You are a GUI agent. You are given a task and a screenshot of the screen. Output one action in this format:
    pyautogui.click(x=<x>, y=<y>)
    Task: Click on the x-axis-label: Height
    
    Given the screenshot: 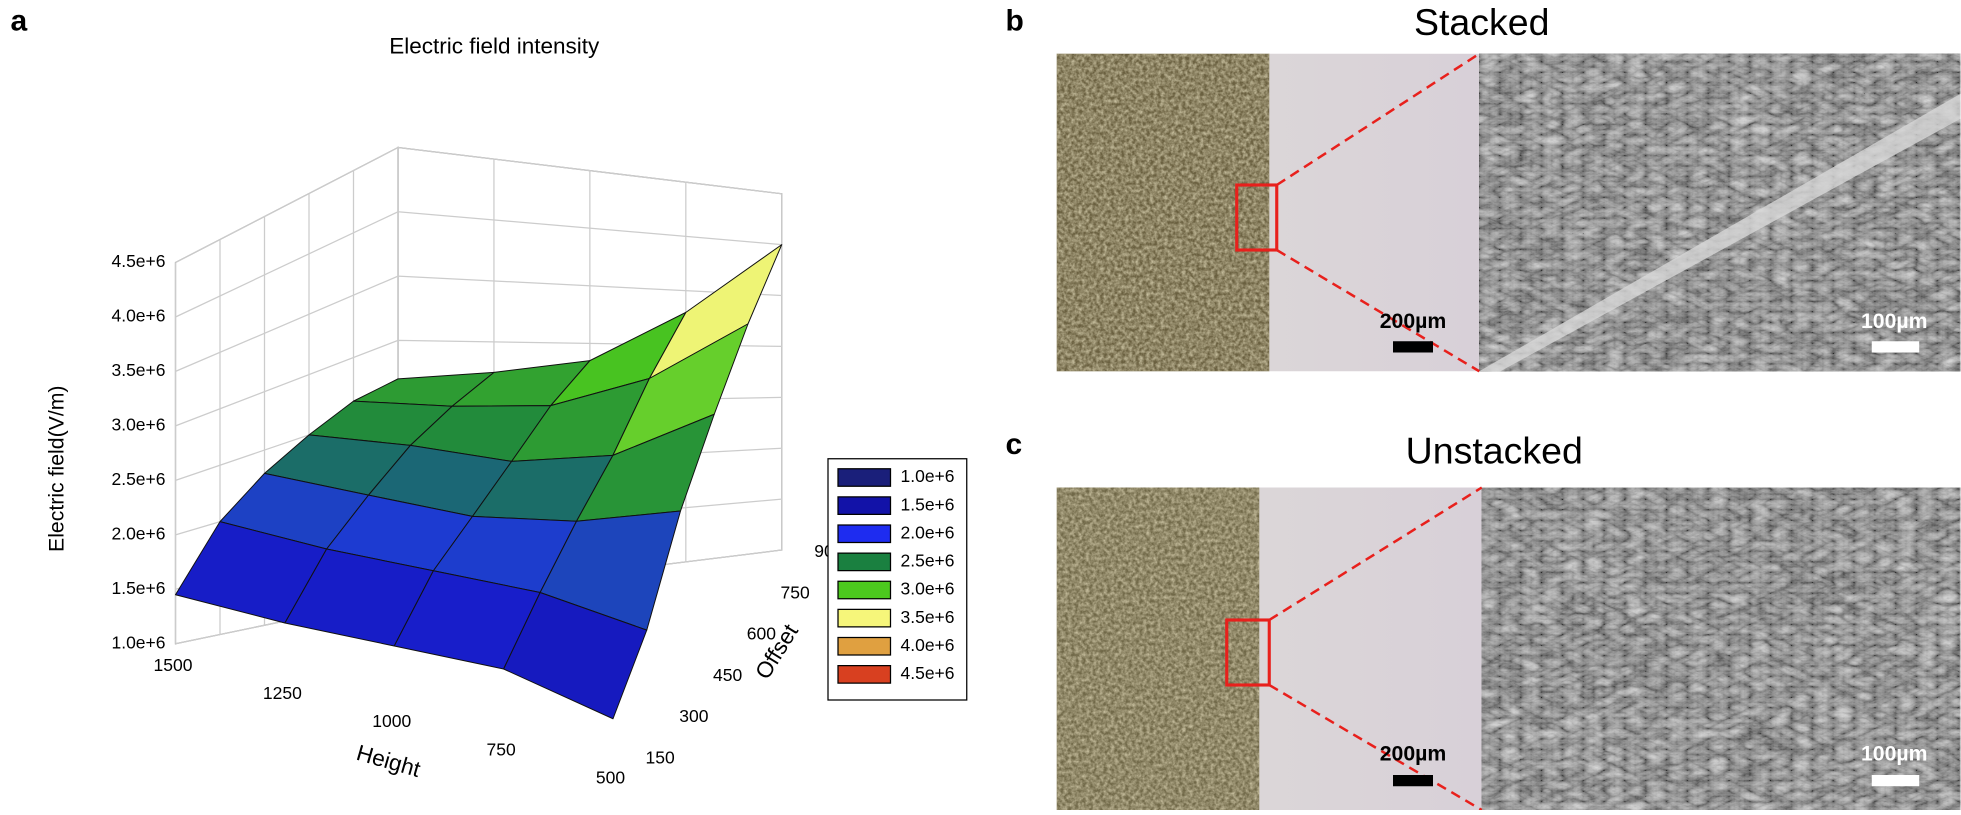 What is the action you would take?
    pyautogui.click(x=389, y=761)
    